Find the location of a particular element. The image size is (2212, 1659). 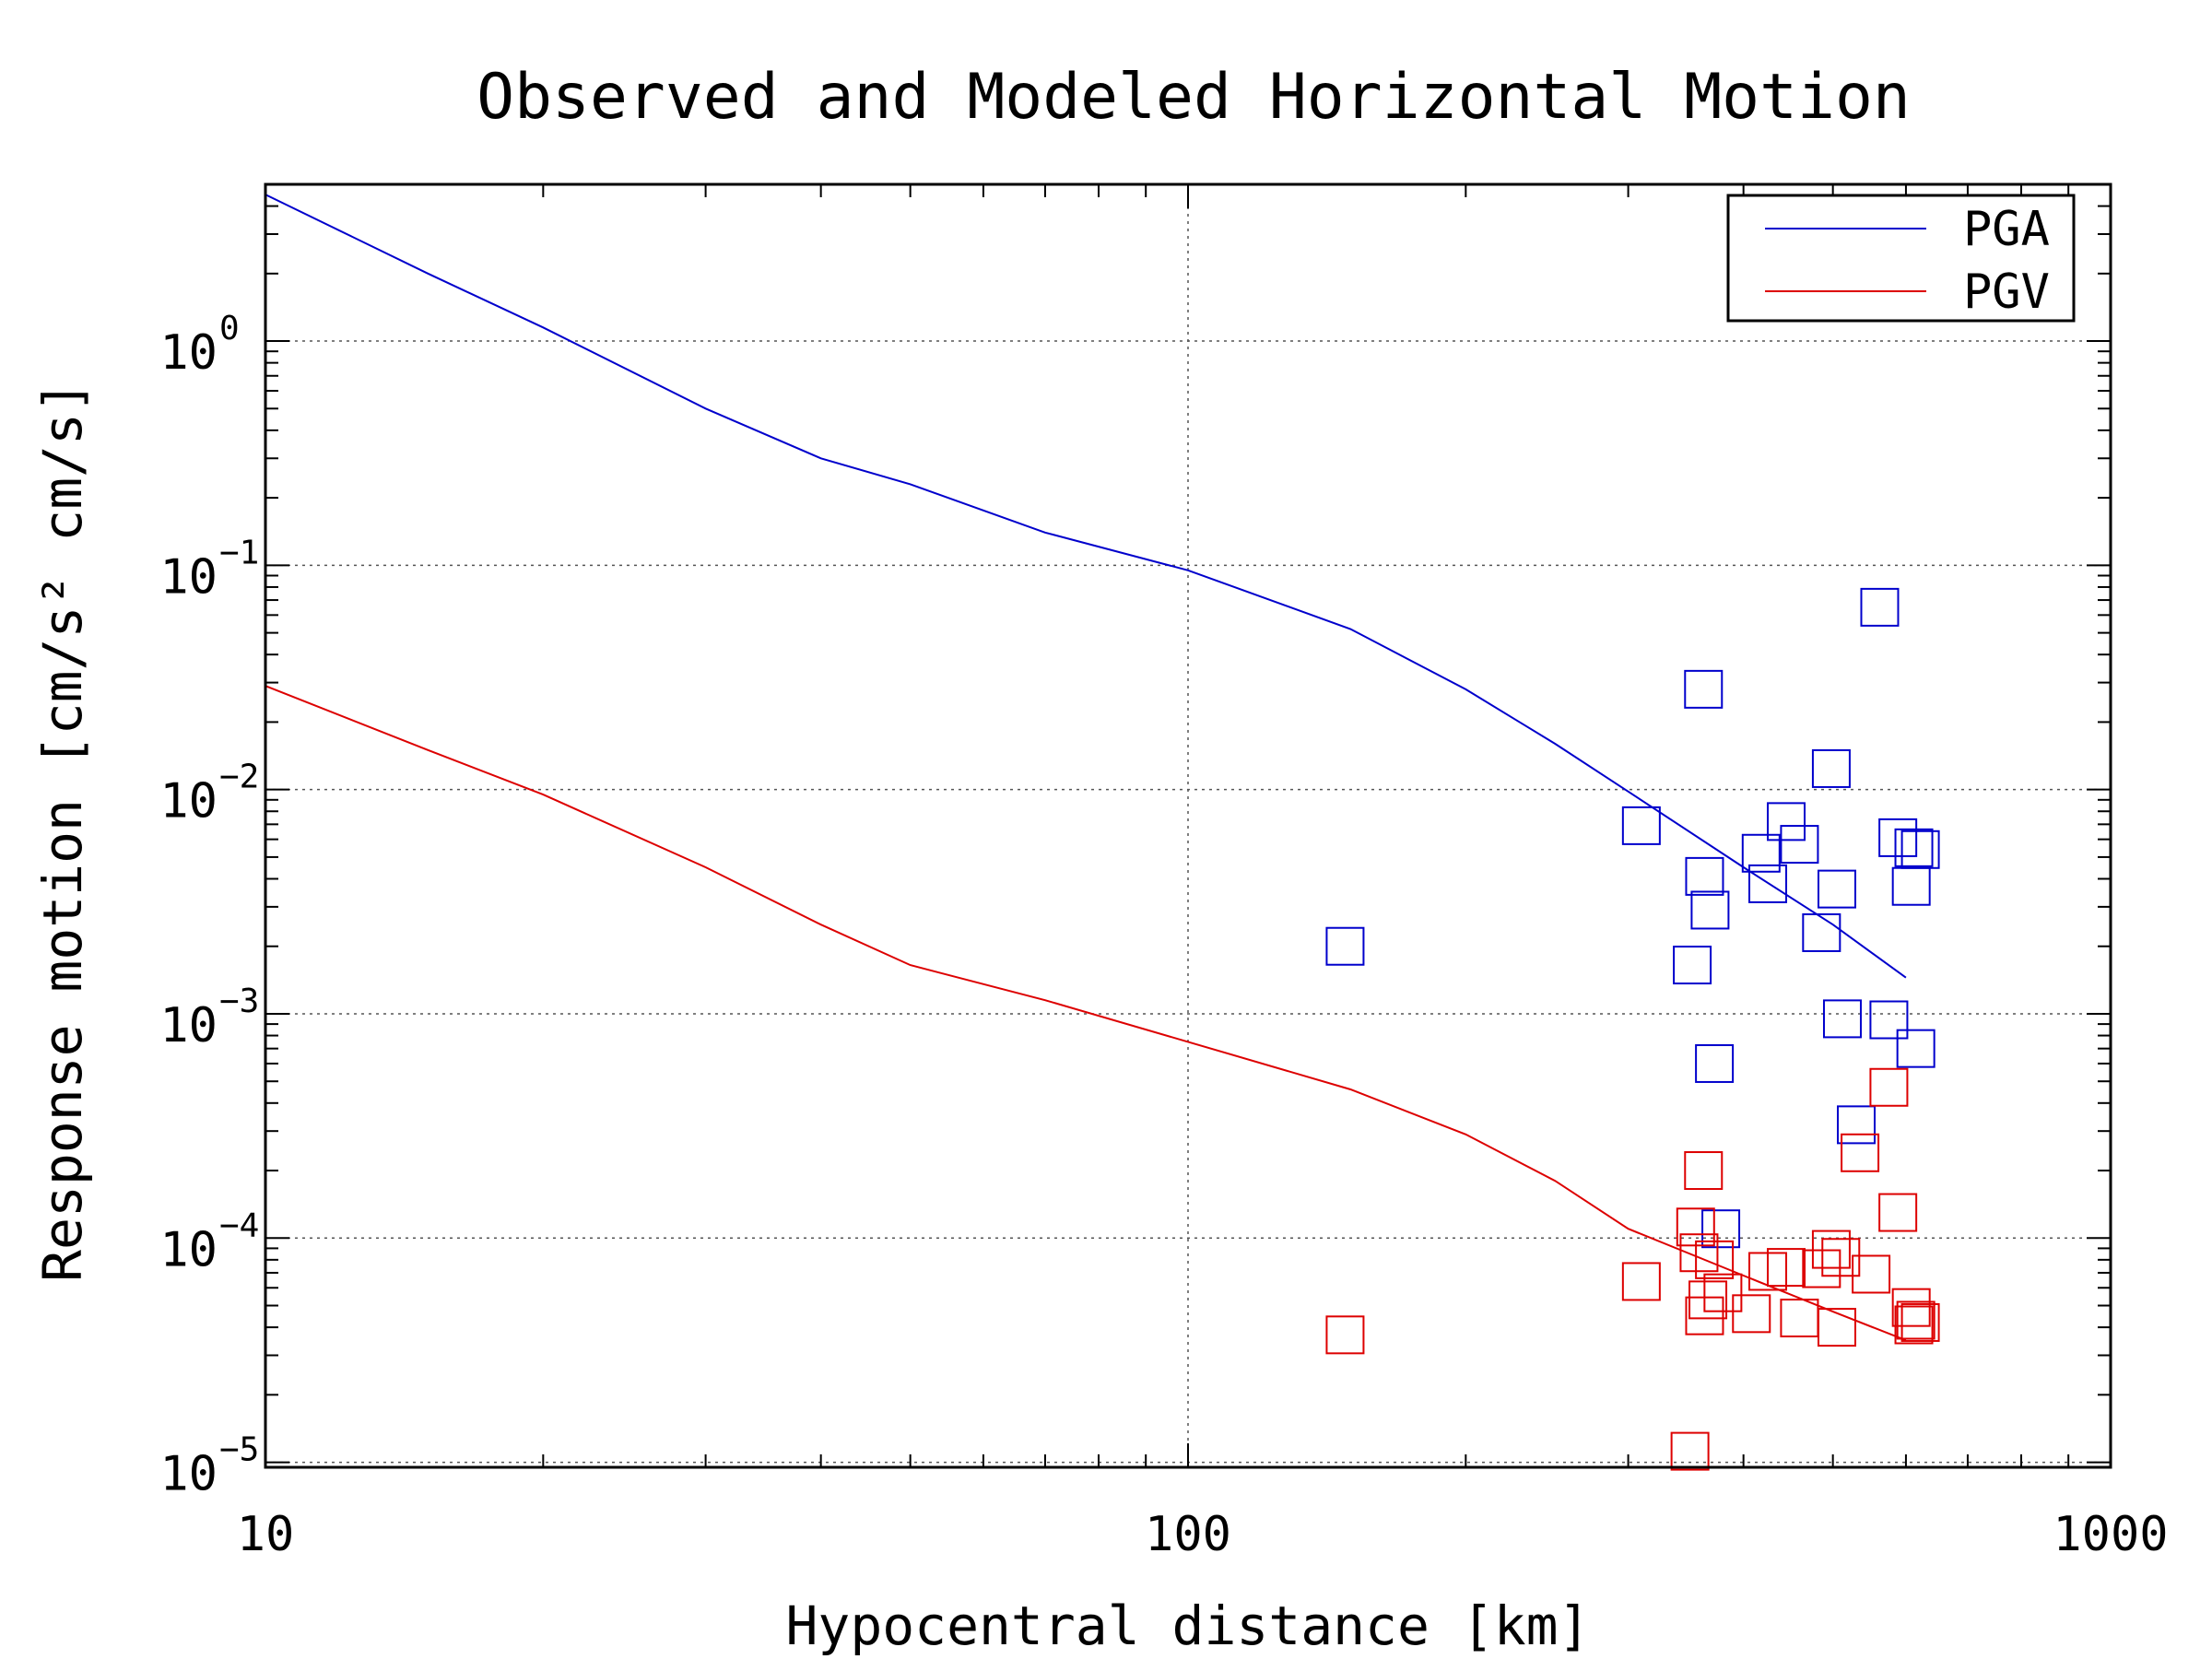

legend: PGA PGV is located at coordinates (1901, 258).